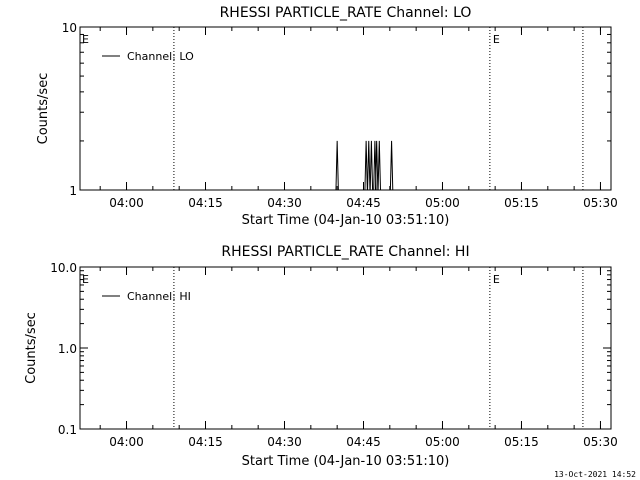  I want to click on panel-2-x-tick-label: 04:15, so click(205, 442).